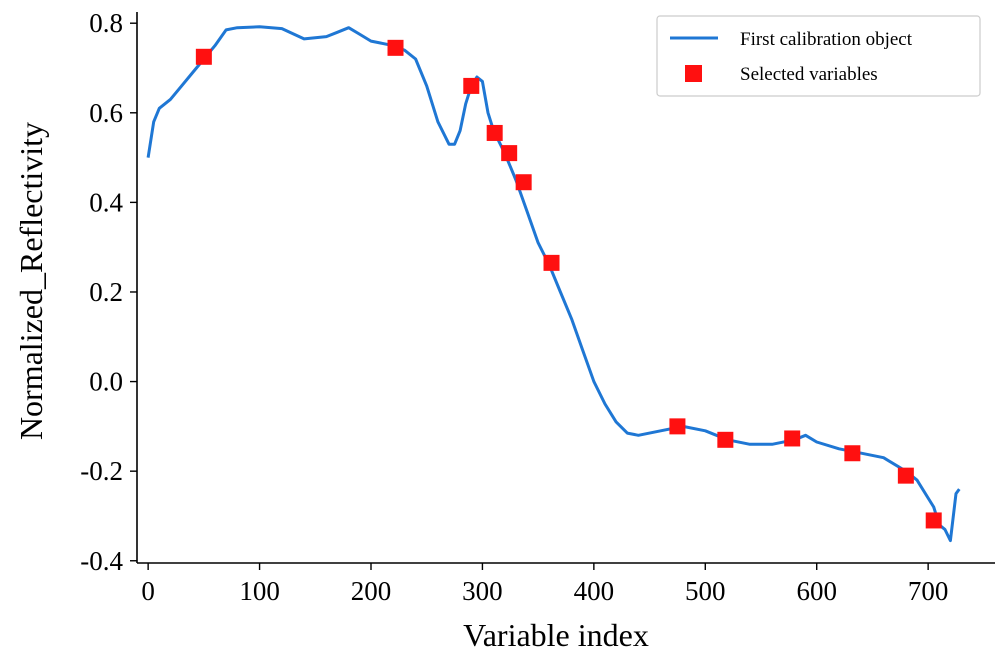 The width and height of the screenshot is (1000, 658). I want to click on y-tick-label: 0.4, so click(106, 202).